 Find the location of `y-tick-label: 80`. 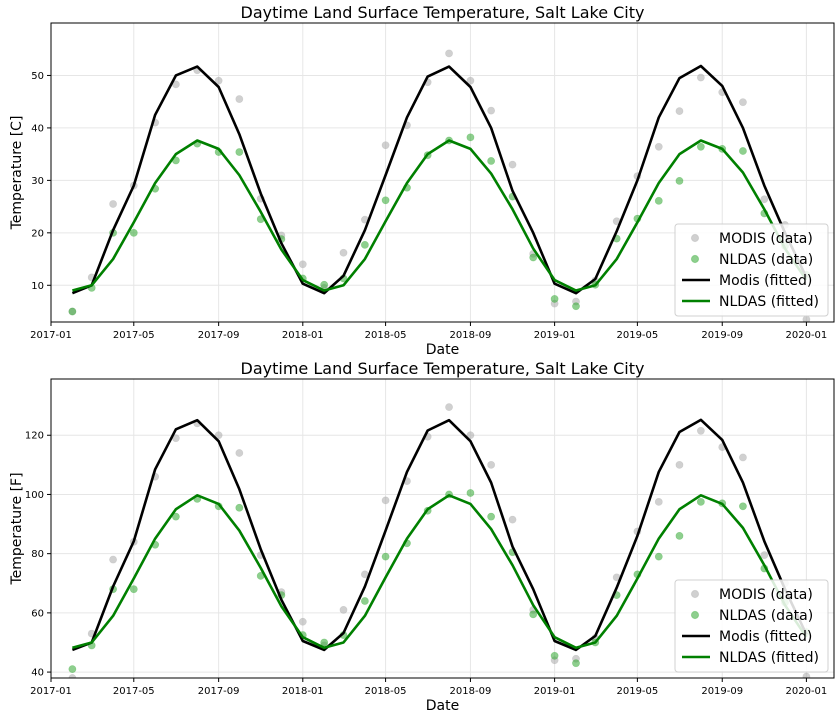

y-tick-label: 80 is located at coordinates (37, 554).